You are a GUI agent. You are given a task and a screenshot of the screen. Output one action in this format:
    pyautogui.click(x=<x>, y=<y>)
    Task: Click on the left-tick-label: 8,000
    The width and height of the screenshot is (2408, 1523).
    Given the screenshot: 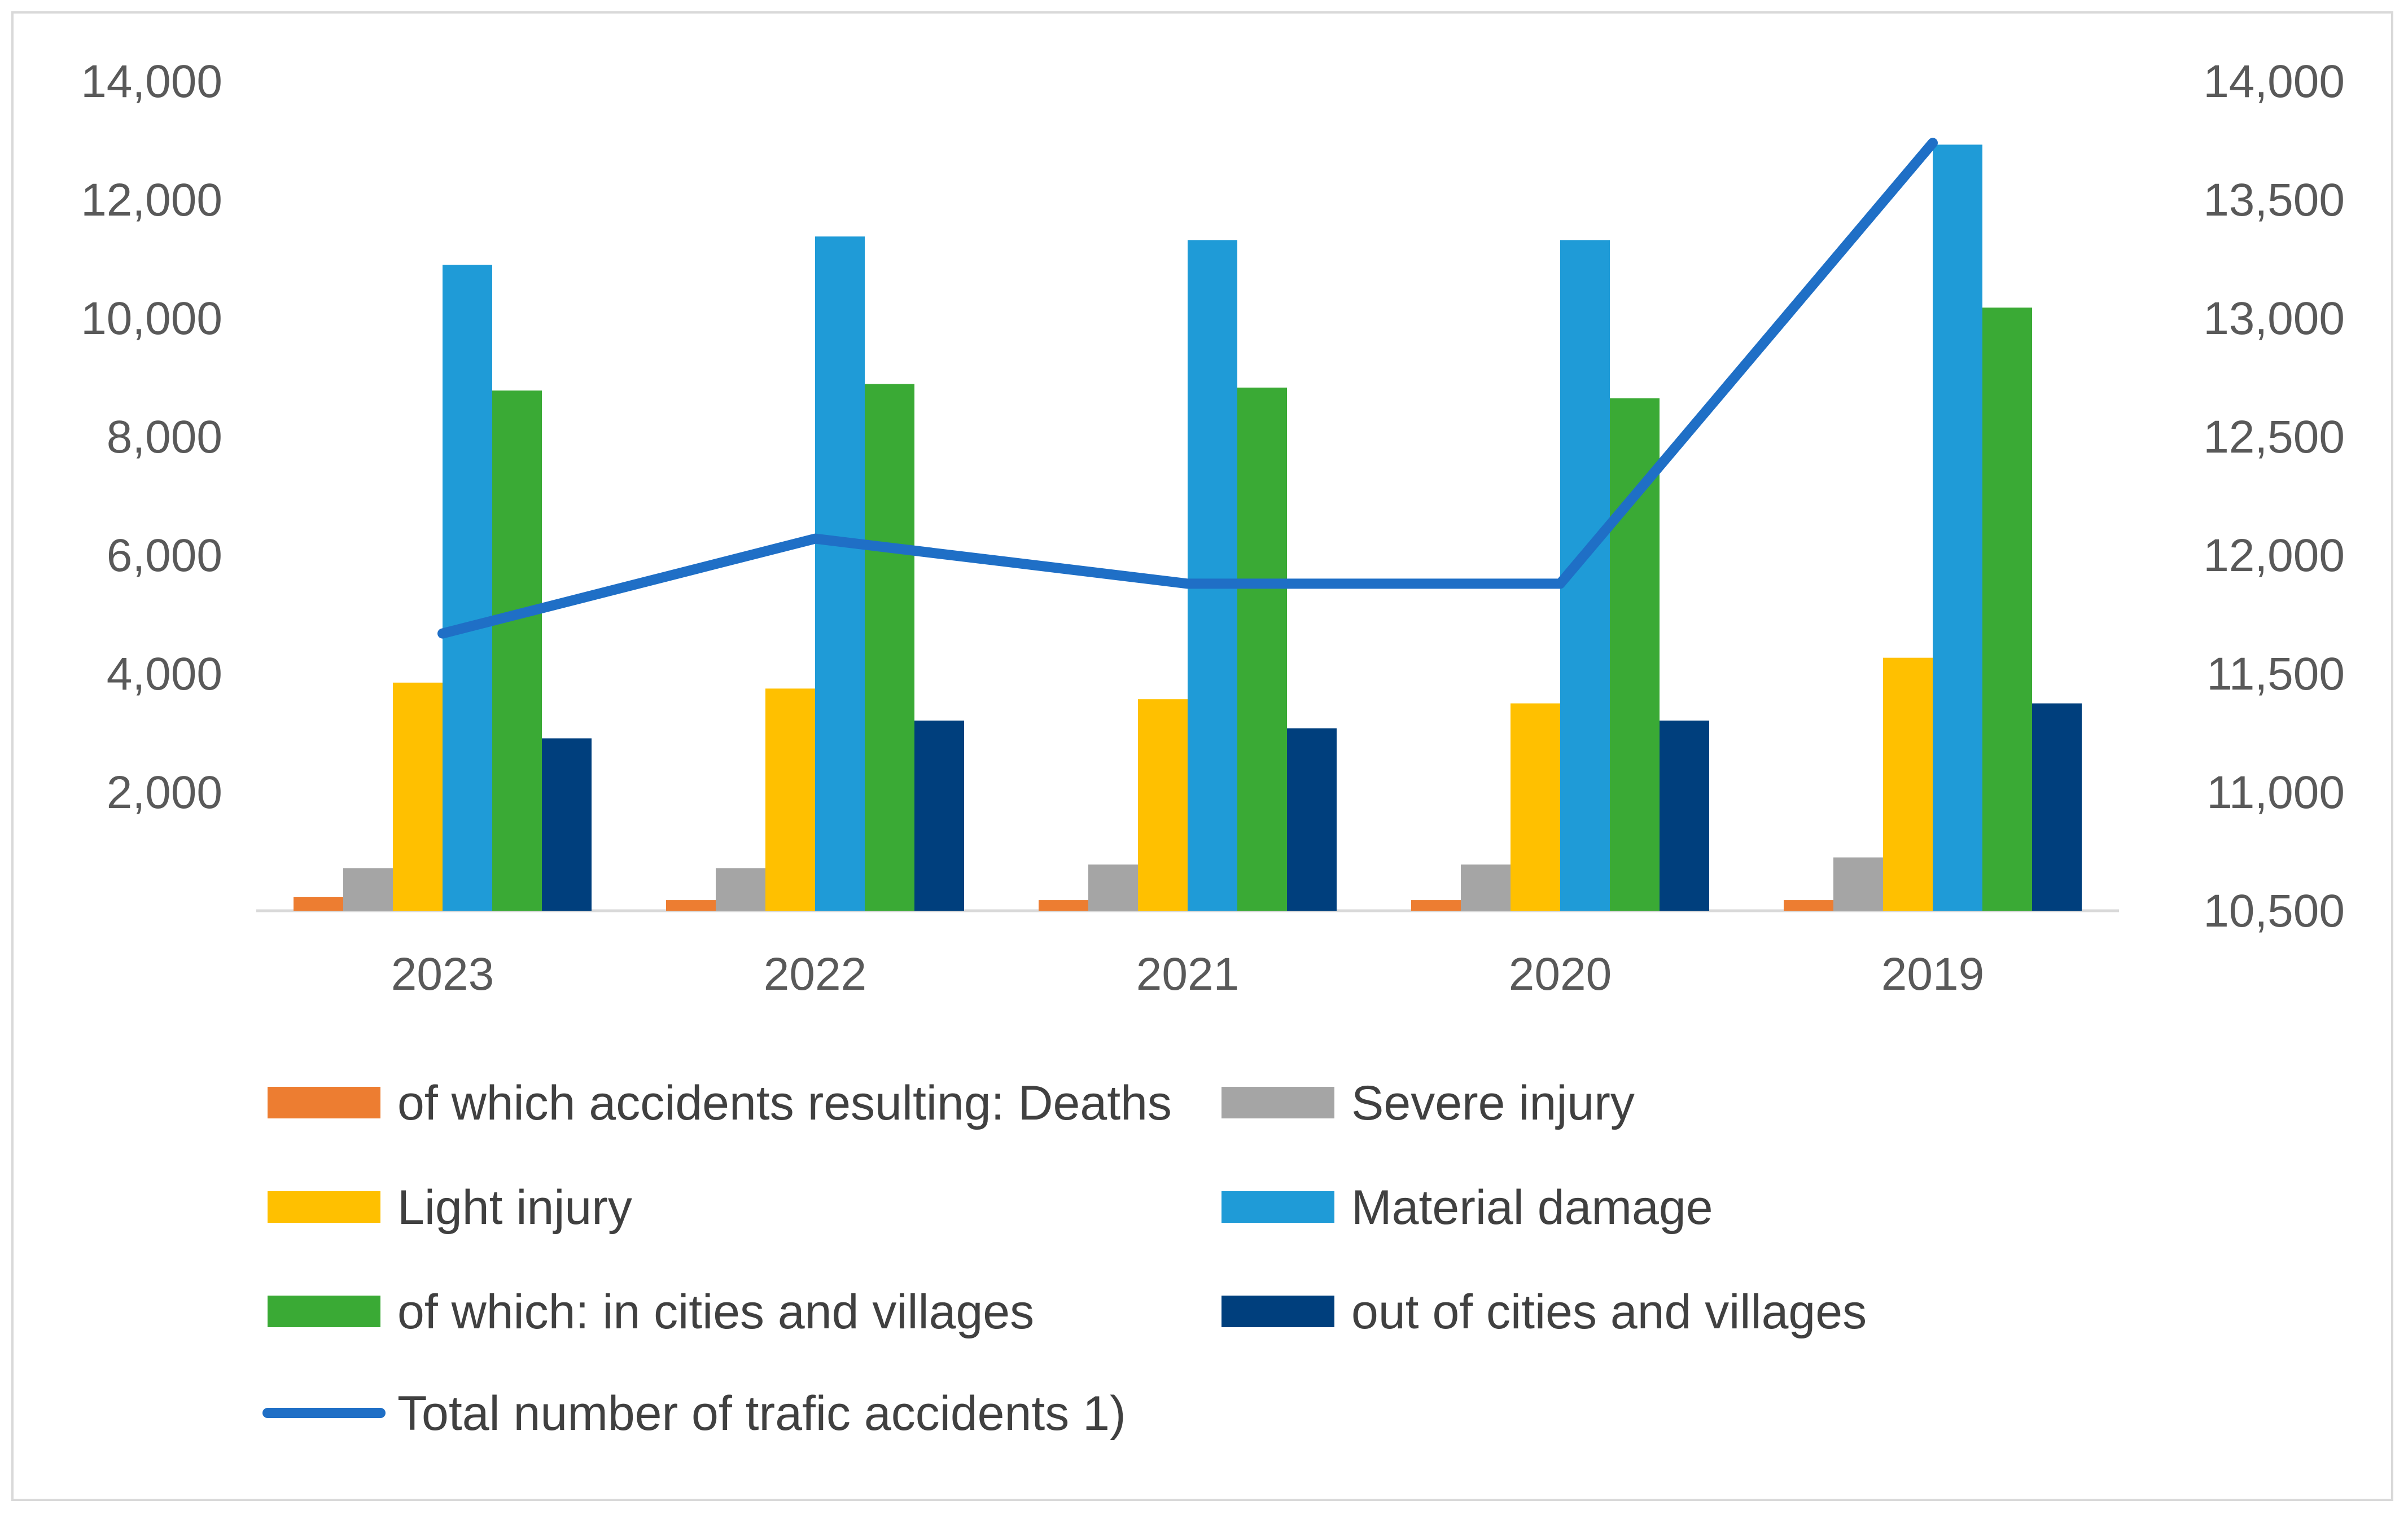 What is the action you would take?
    pyautogui.click(x=164, y=437)
    